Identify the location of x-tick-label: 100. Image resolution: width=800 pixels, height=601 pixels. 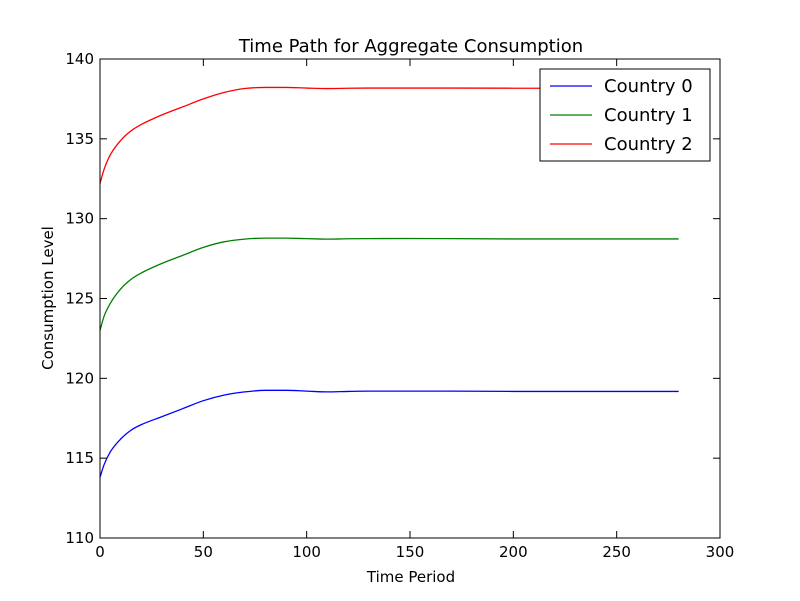
(306, 552).